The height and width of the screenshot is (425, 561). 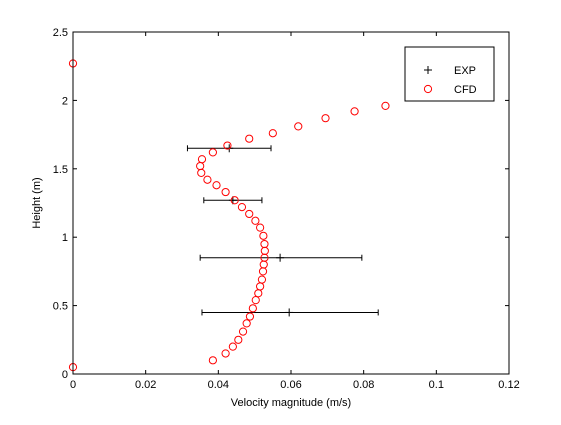 What do you see at coordinates (450, 80) in the screenshot?
I see `legend-items: EXP CFD` at bounding box center [450, 80].